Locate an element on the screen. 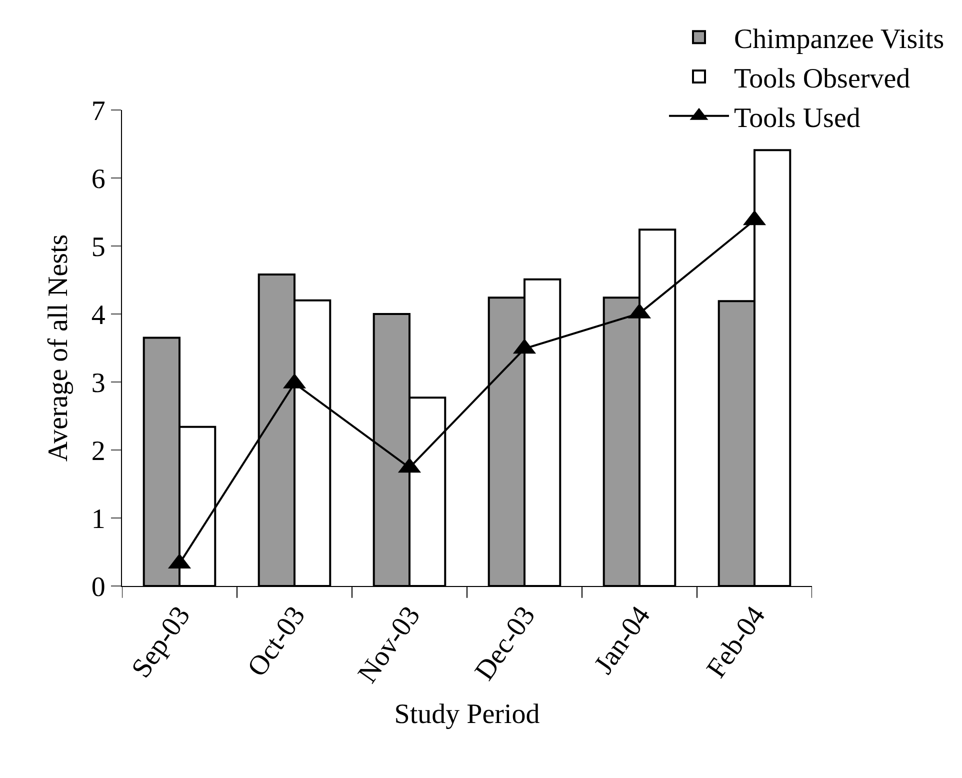 This screenshot has height=778, width=962. legend-label: Tools Observed is located at coordinates (822, 78).